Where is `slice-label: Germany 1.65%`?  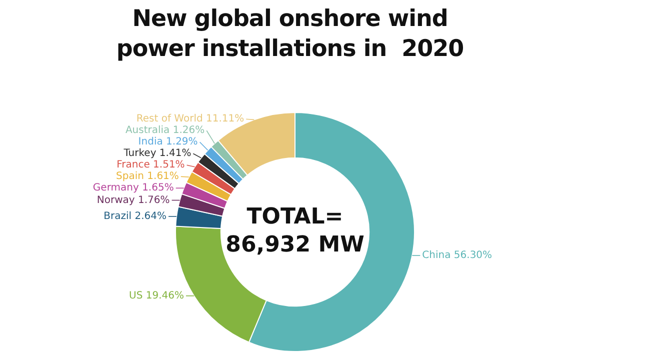 slice-label: Germany 1.65% is located at coordinates (133, 188).